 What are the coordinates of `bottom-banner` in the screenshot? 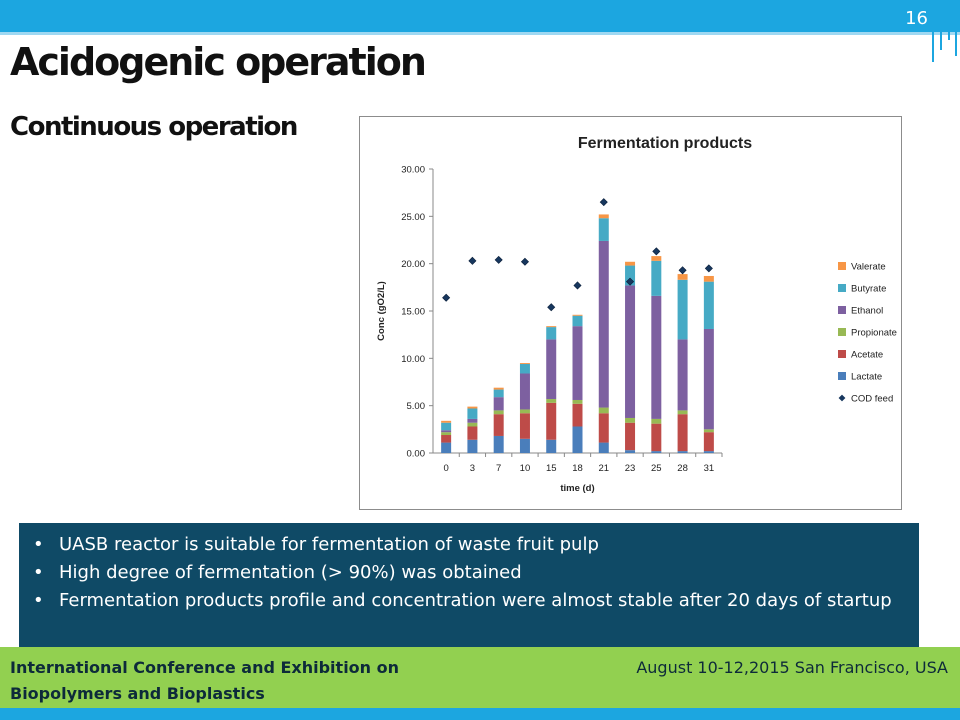 It's located at (480, 714).